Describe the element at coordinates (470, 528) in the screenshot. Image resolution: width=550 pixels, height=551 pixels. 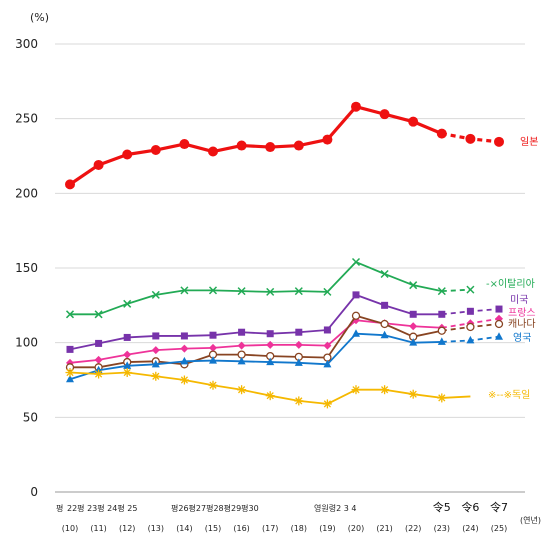
I see `x-tick-label: (24)` at that location.